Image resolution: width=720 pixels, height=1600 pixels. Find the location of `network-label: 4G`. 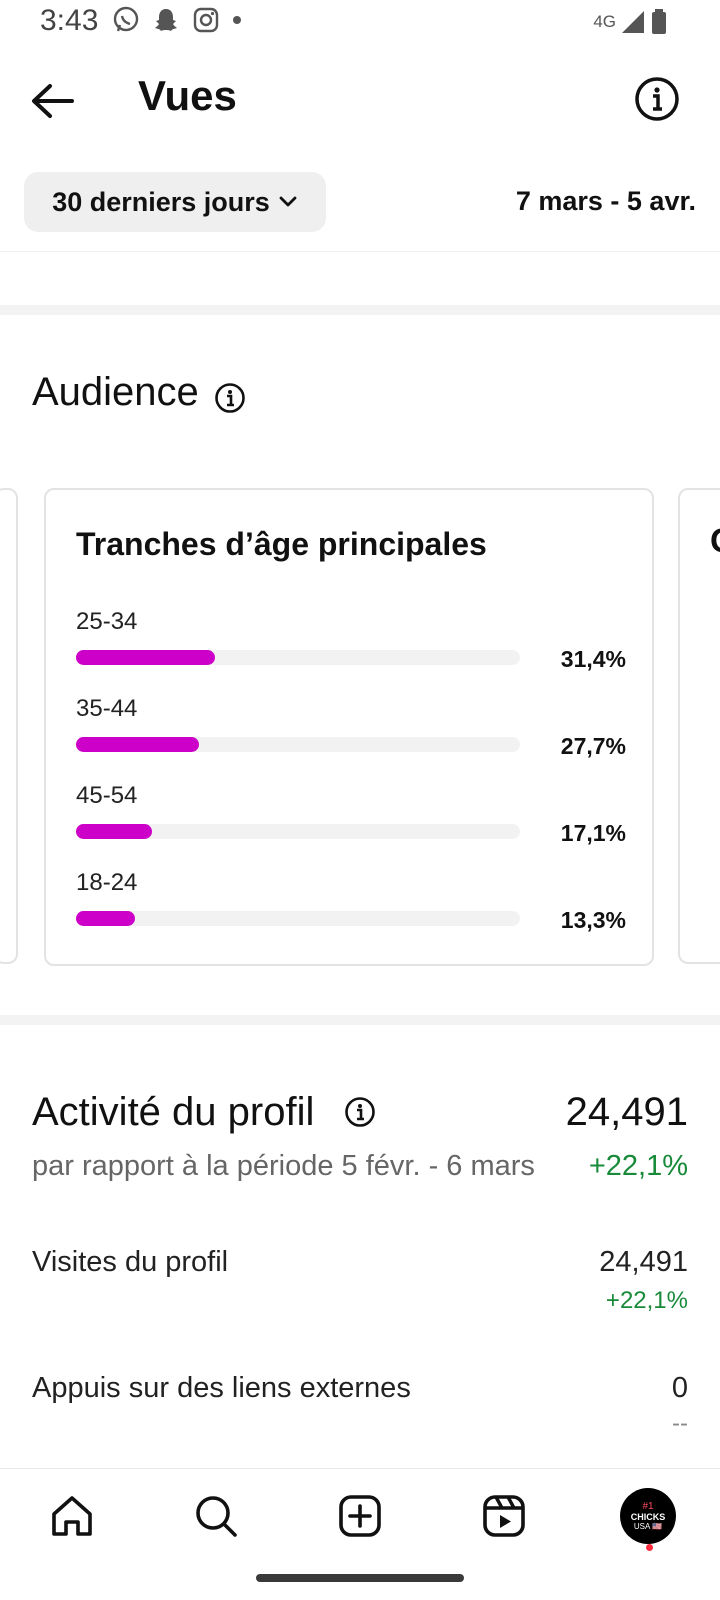

network-label: 4G is located at coordinates (604, 21).